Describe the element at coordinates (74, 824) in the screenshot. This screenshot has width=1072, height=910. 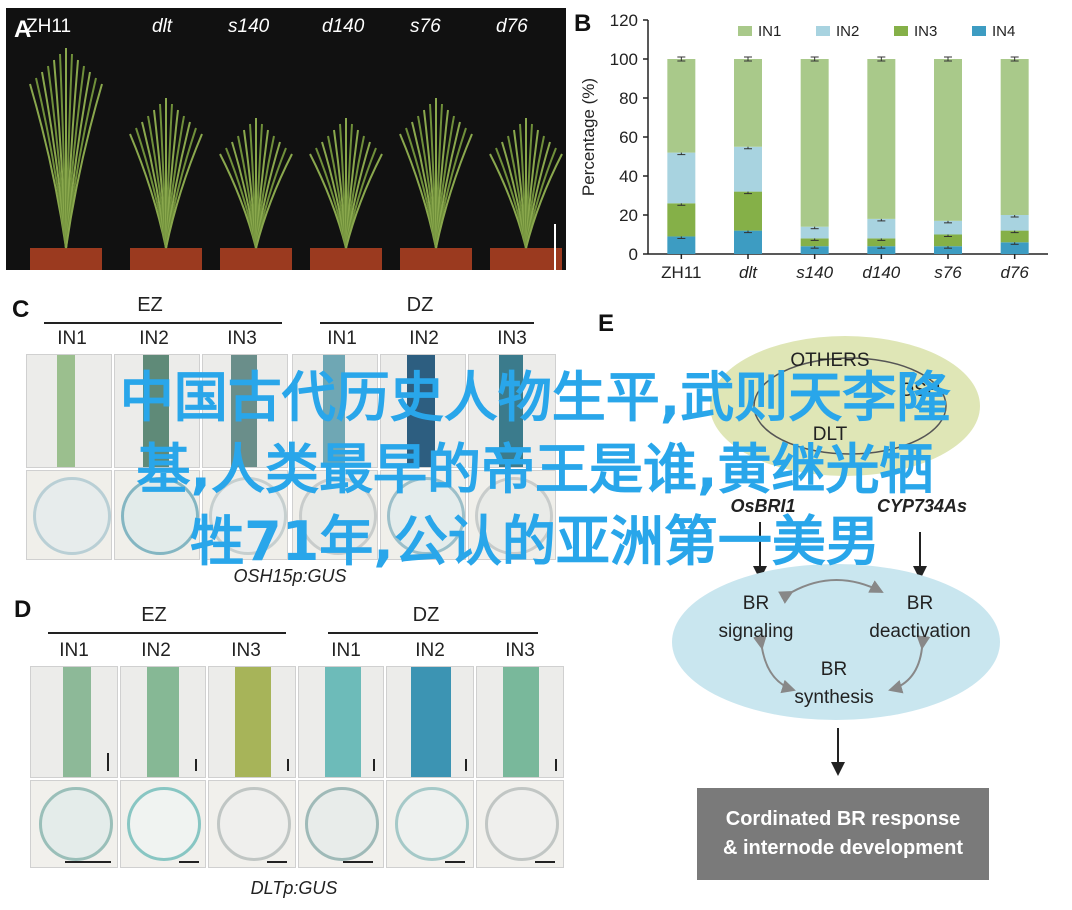
I see `panel-d-section-ez-in1` at that location.